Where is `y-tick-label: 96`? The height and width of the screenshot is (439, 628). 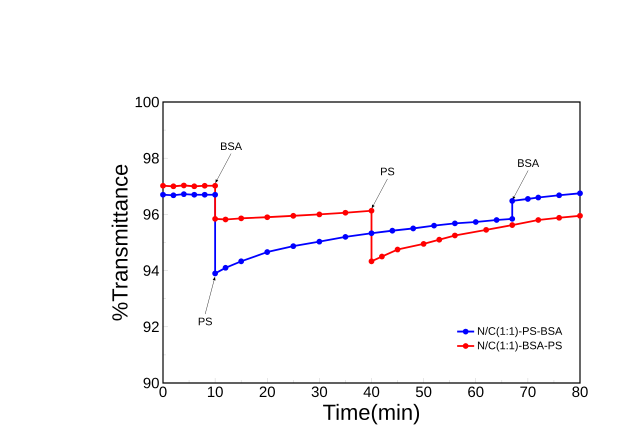
y-tick-label: 96 is located at coordinates (151, 214).